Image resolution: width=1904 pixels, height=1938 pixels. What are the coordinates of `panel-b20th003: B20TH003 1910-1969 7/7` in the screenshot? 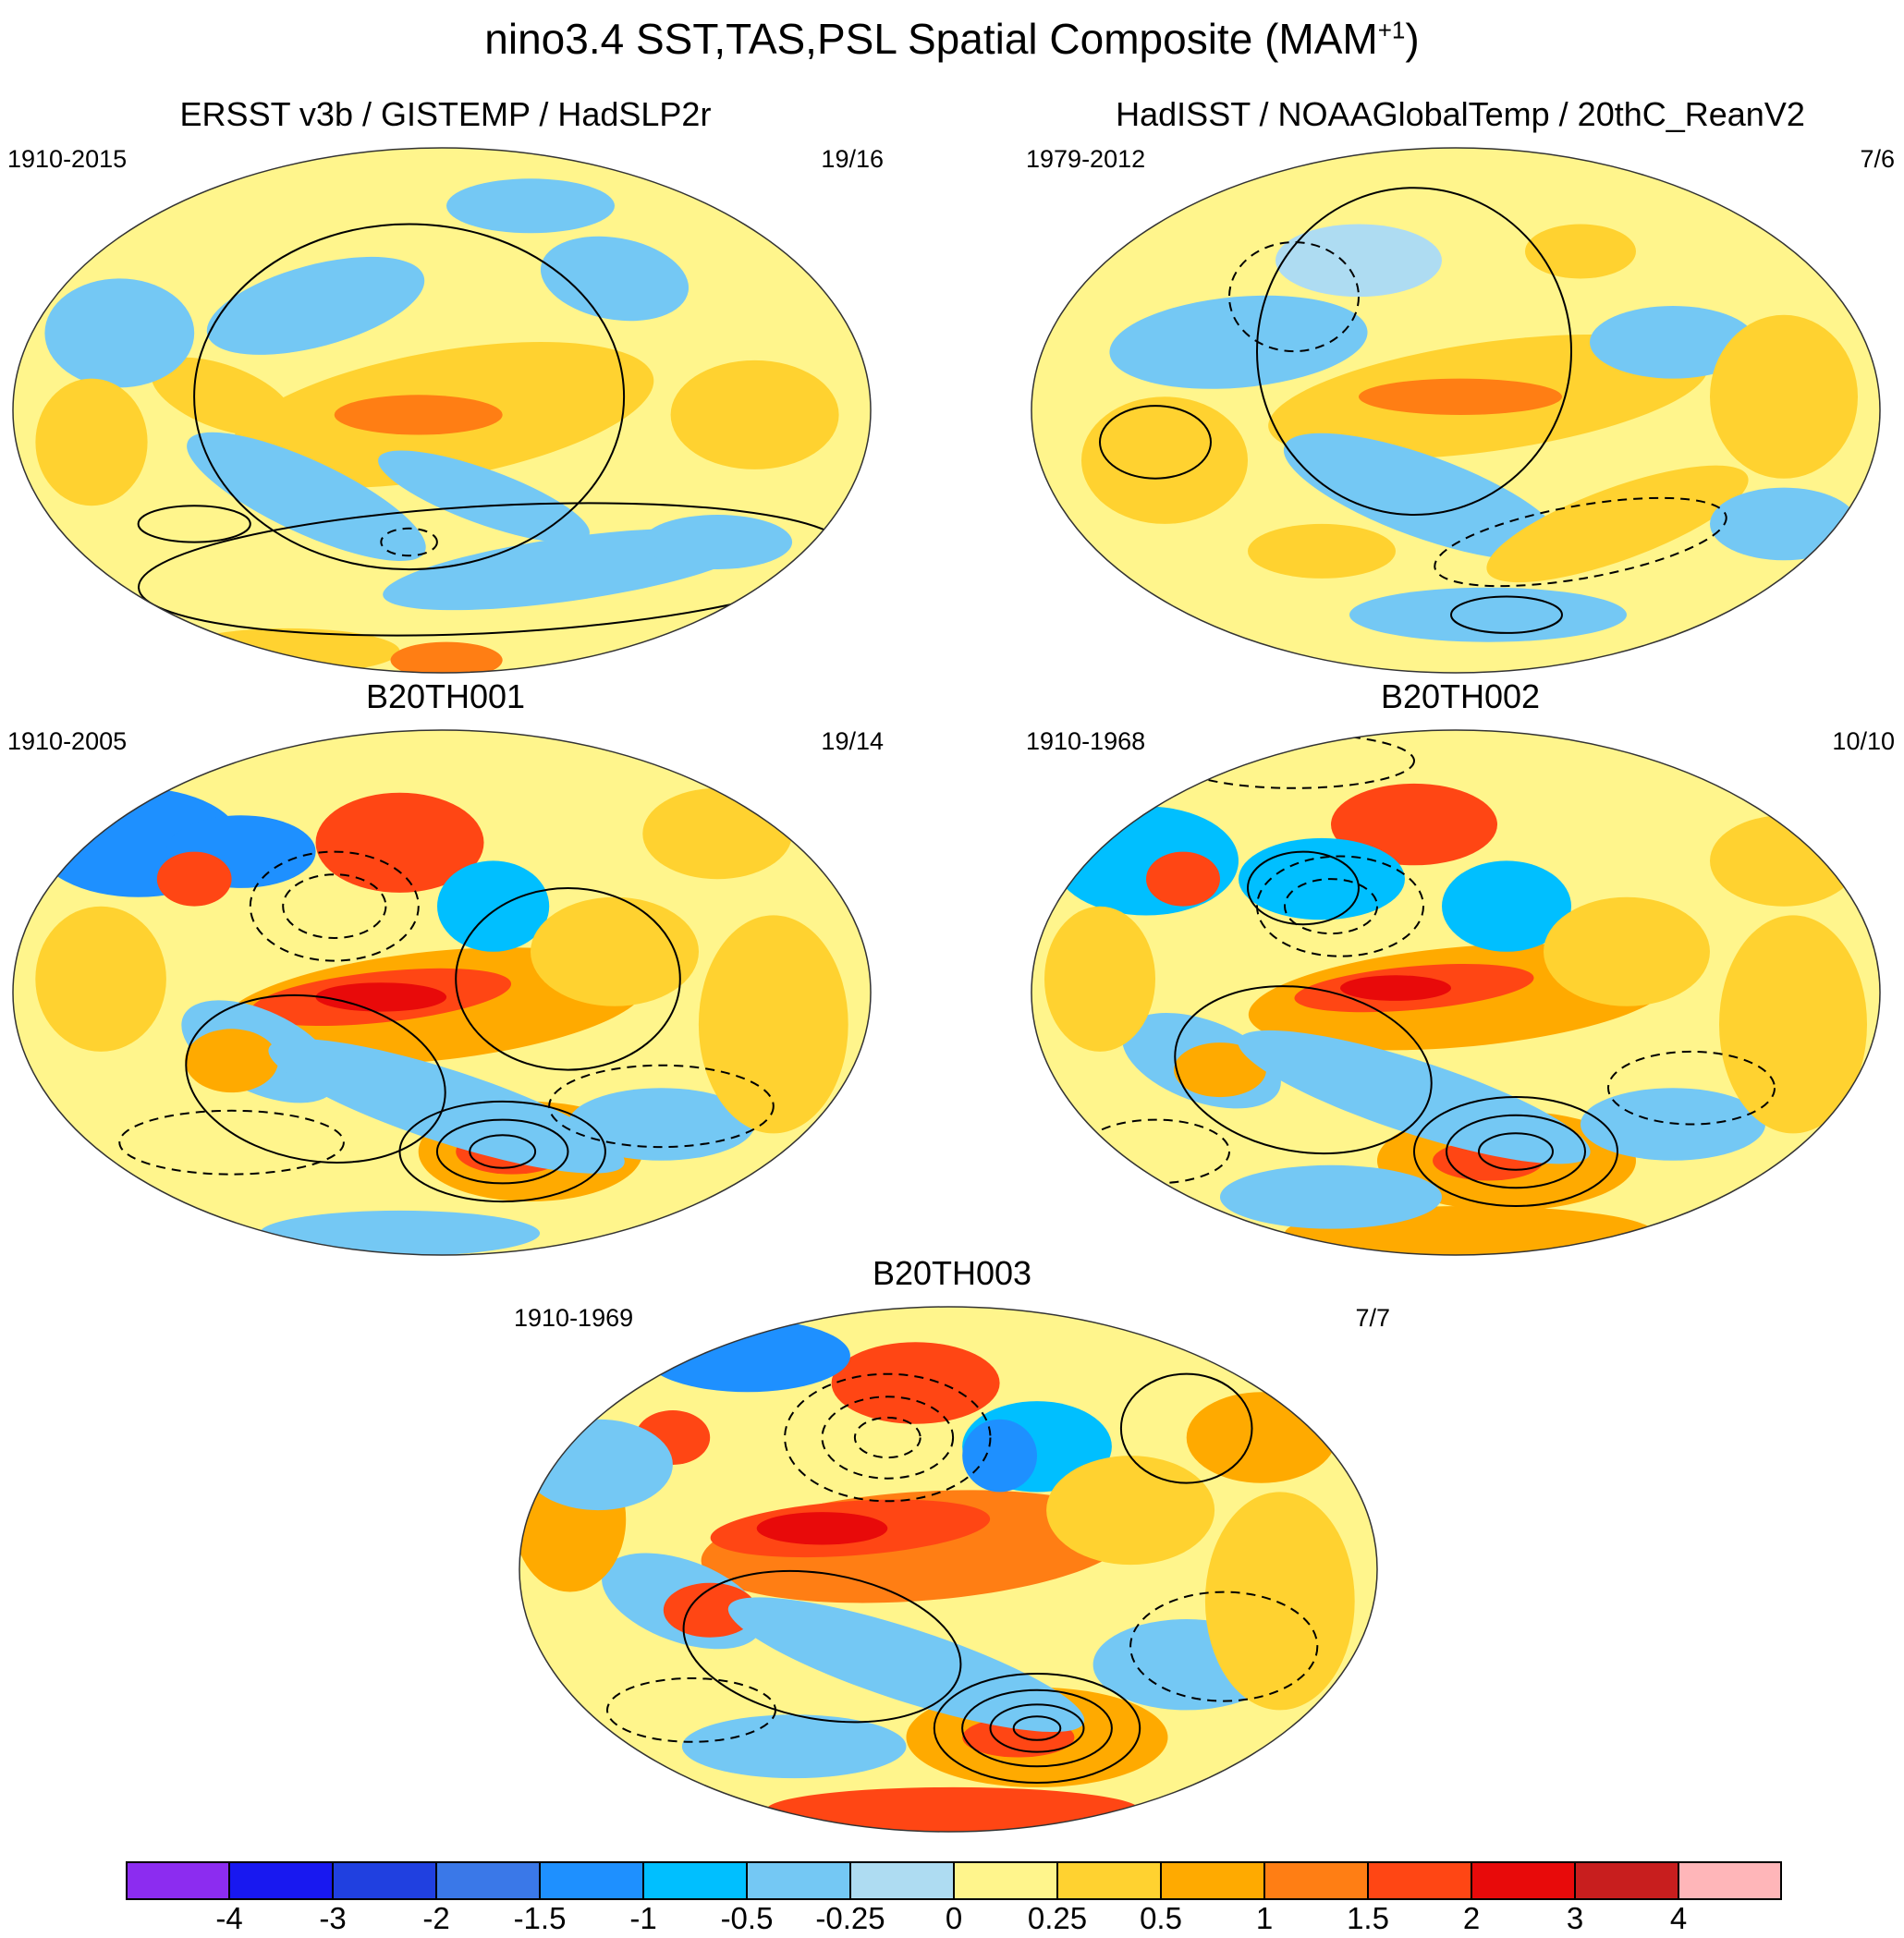 It's located at (952, 1546).